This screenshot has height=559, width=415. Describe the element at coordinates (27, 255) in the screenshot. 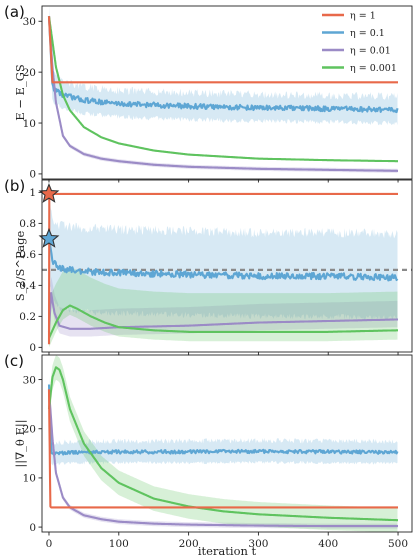

I see `ytick-label: 0.6` at that location.